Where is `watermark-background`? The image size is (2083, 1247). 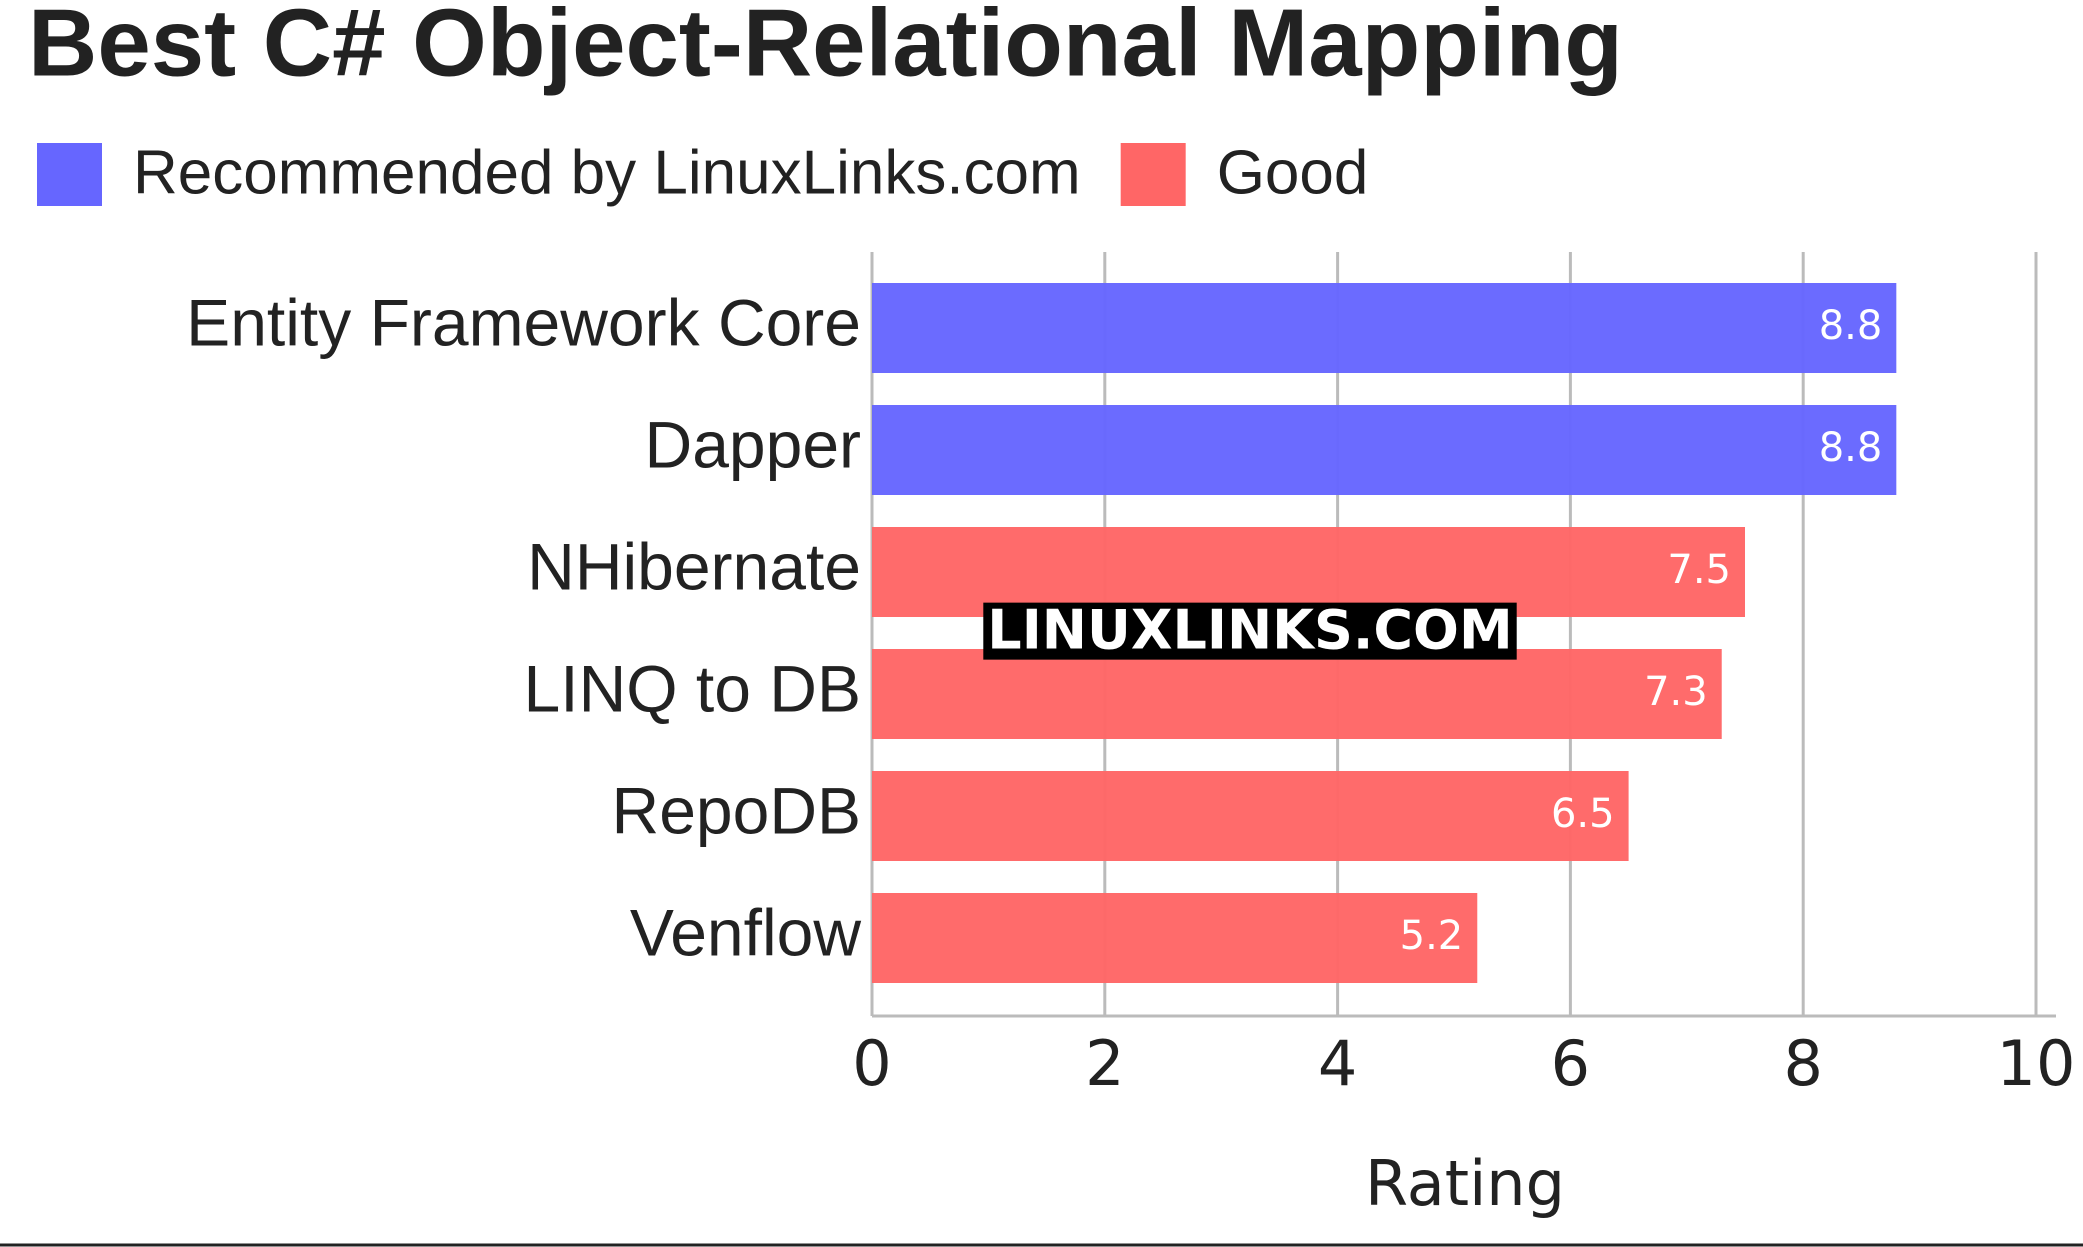
watermark-background is located at coordinates (1250, 631).